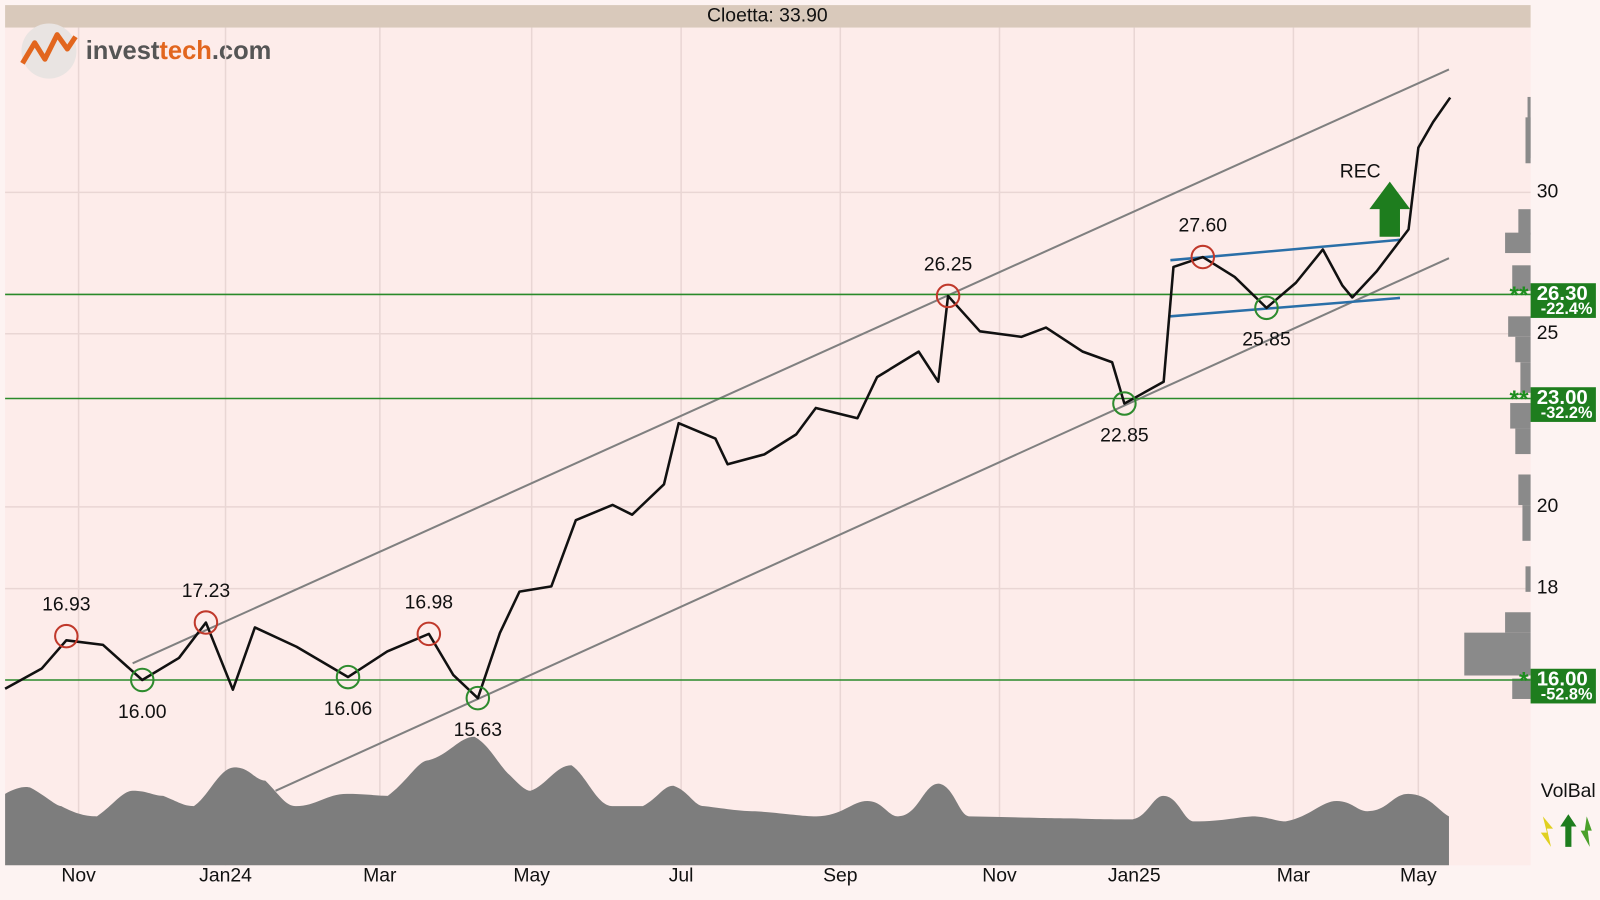 The height and width of the screenshot is (900, 1600). I want to click on logo-text: investtech.com, so click(179, 51).